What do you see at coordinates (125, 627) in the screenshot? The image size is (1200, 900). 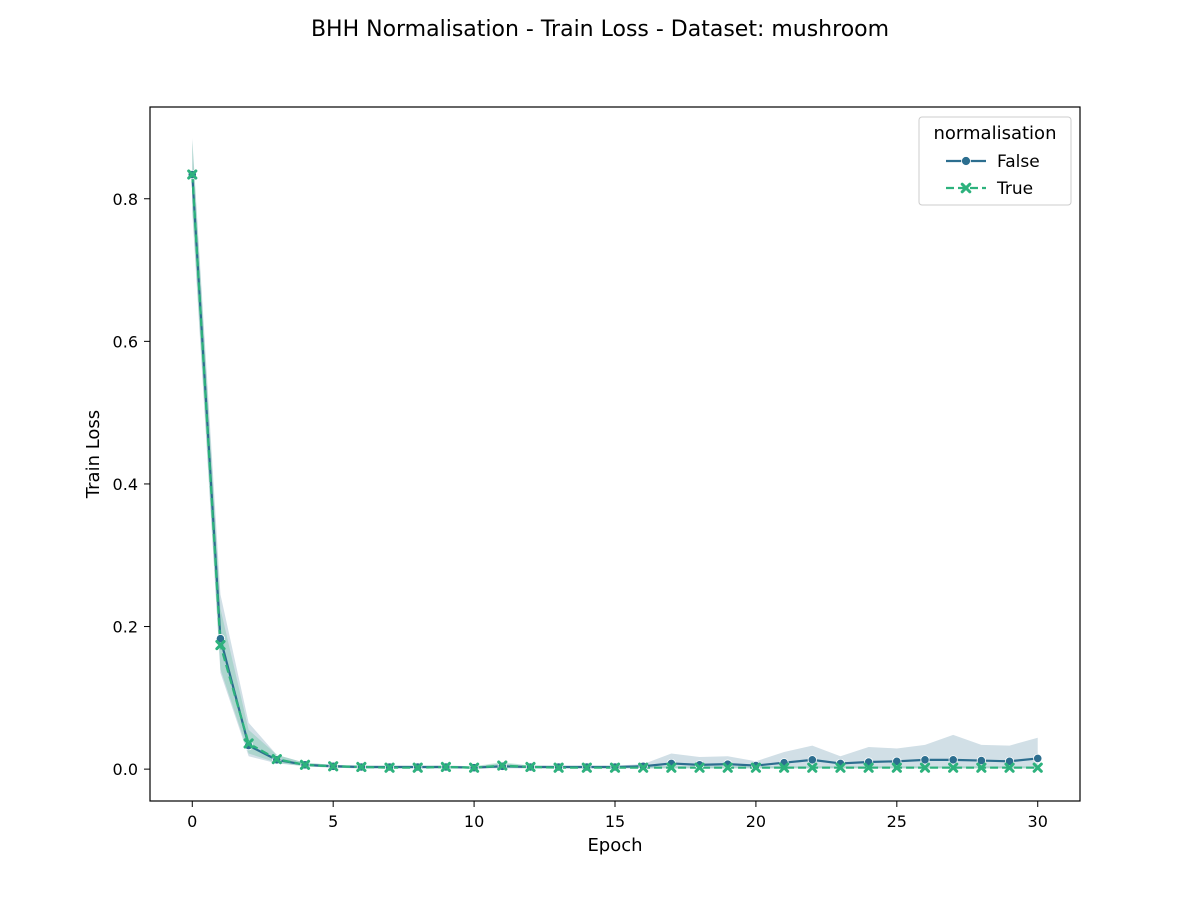 I see `y-tick-label: 0.2` at bounding box center [125, 627].